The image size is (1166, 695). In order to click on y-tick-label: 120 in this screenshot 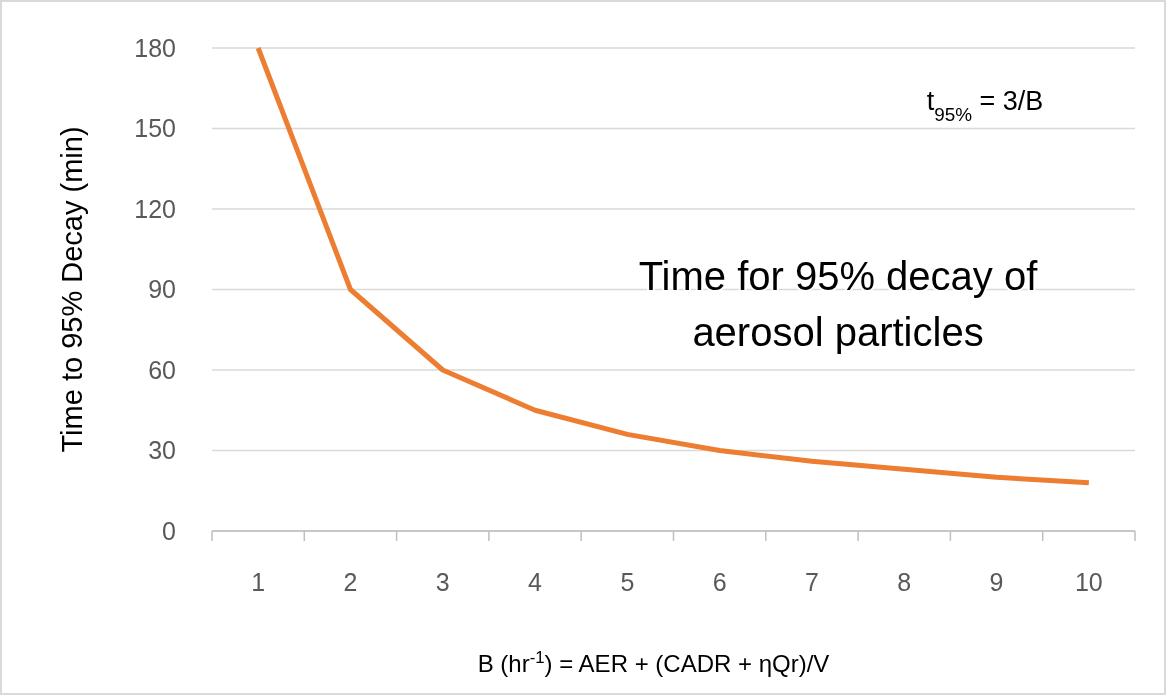, I will do `click(155, 208)`.